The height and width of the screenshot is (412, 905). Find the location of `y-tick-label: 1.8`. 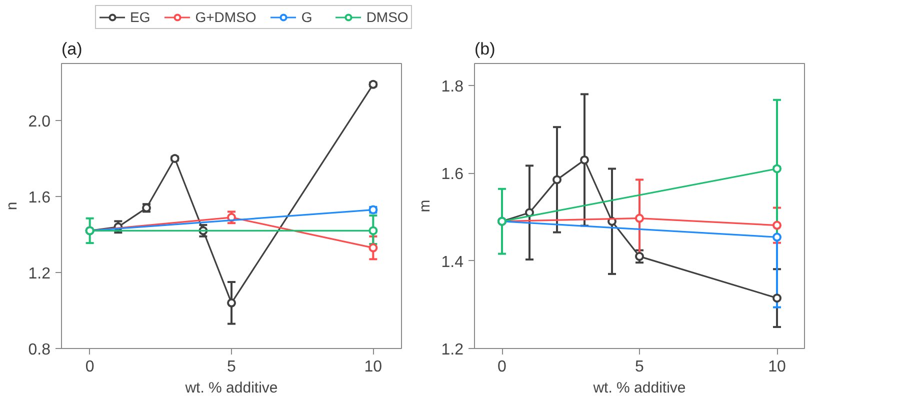

y-tick-label: 1.8 is located at coordinates (452, 87).